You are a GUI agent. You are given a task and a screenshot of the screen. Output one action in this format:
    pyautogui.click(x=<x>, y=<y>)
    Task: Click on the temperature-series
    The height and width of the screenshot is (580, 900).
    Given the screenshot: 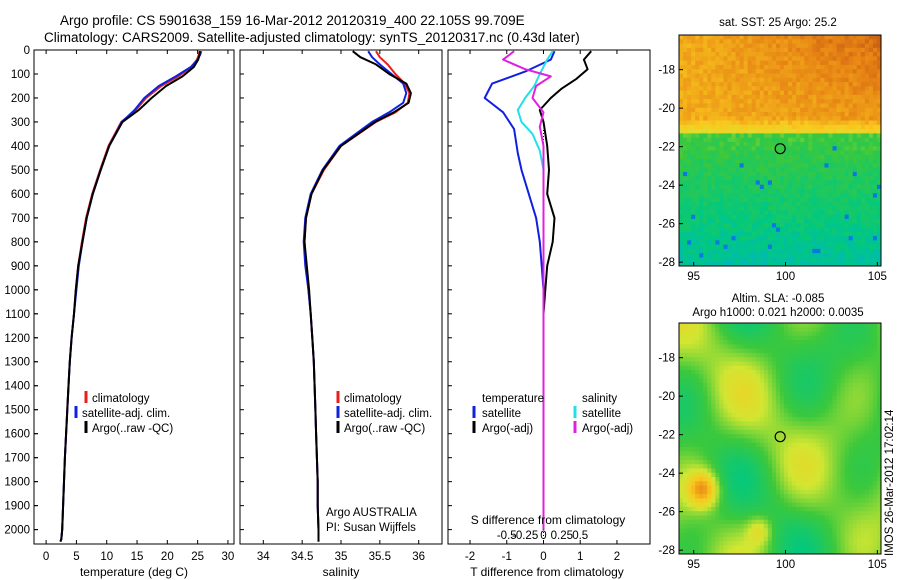 What is the action you would take?
    pyautogui.click(x=131, y=296)
    